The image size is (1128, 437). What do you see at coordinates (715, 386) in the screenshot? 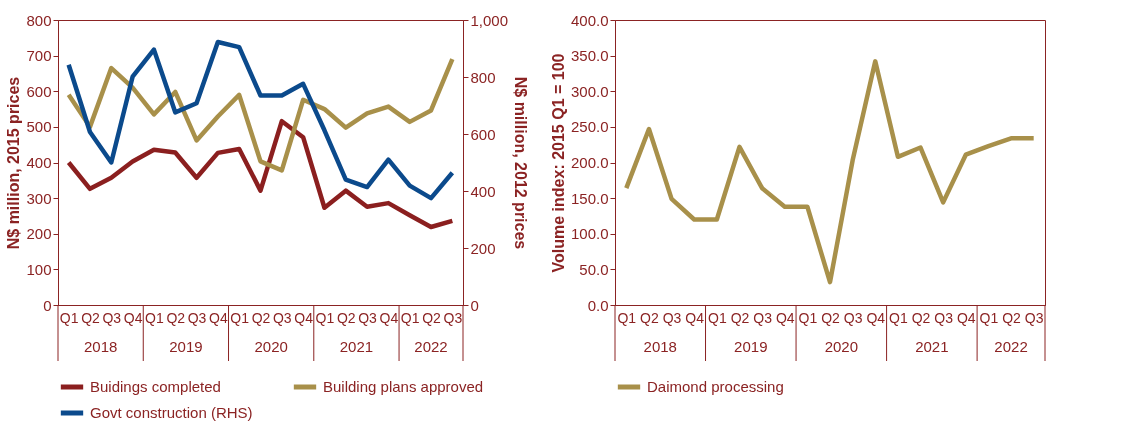
I see `legend-label: Daimond processing` at bounding box center [715, 386].